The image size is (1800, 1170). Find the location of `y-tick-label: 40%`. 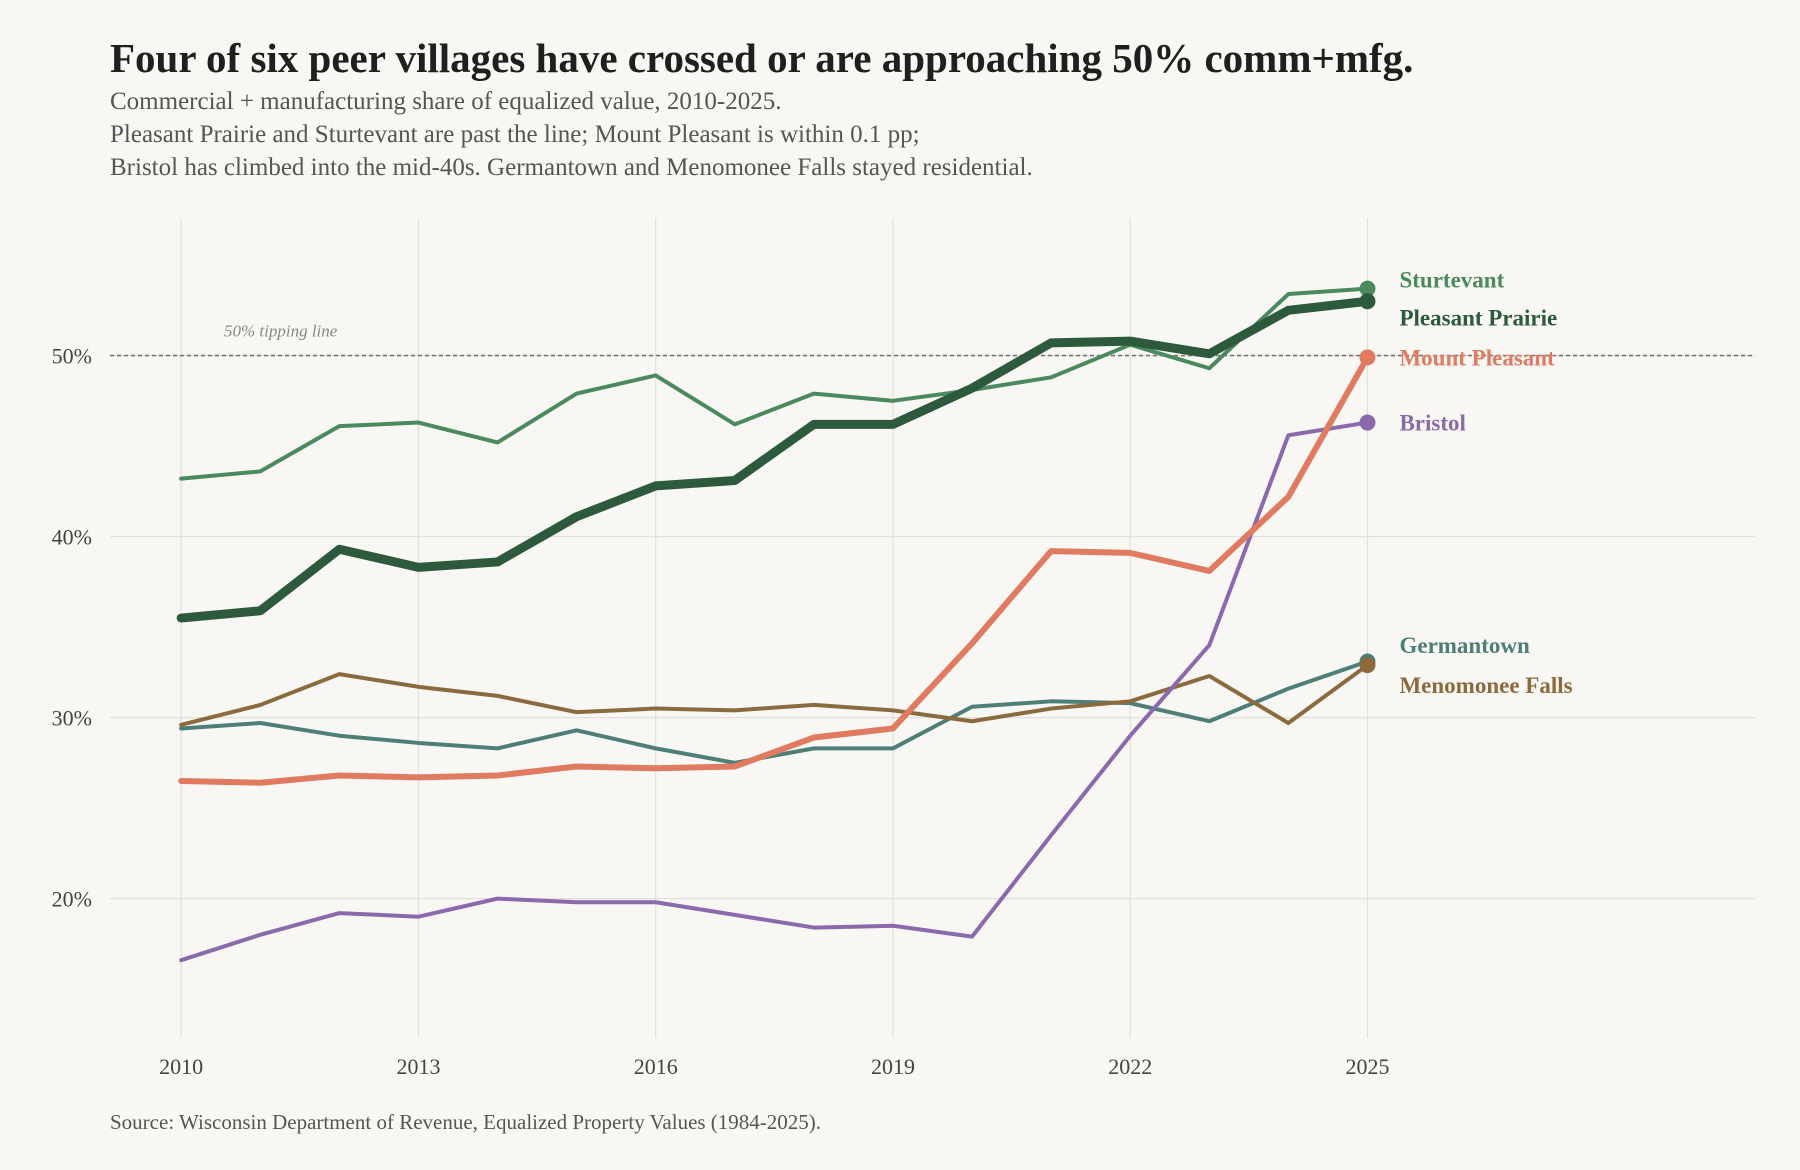

y-tick-label: 40% is located at coordinates (72, 537).